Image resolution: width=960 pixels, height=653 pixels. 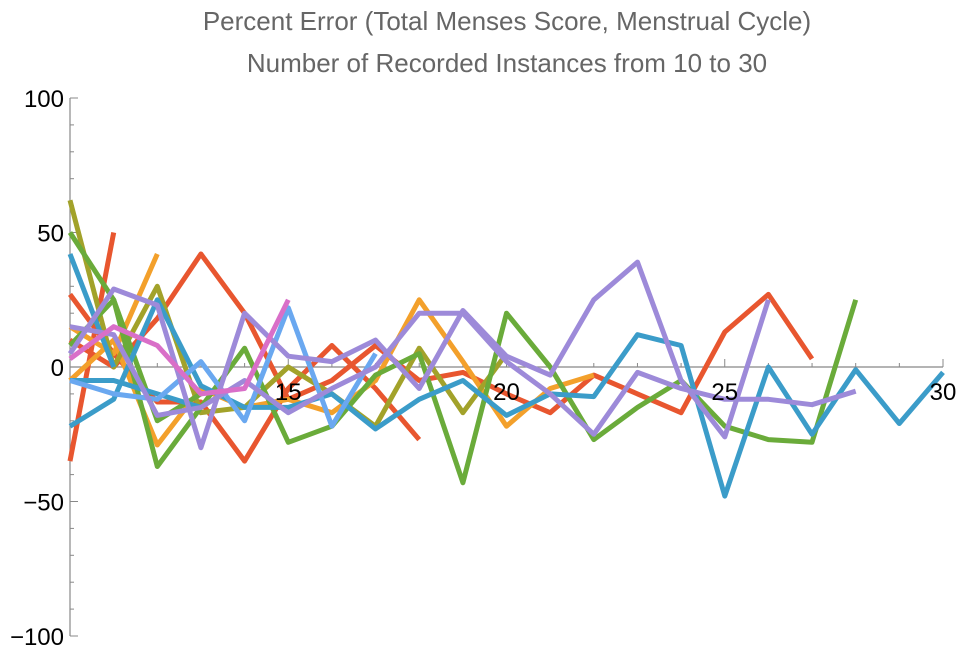 I want to click on x-tick-label: 30, so click(x=943, y=392).